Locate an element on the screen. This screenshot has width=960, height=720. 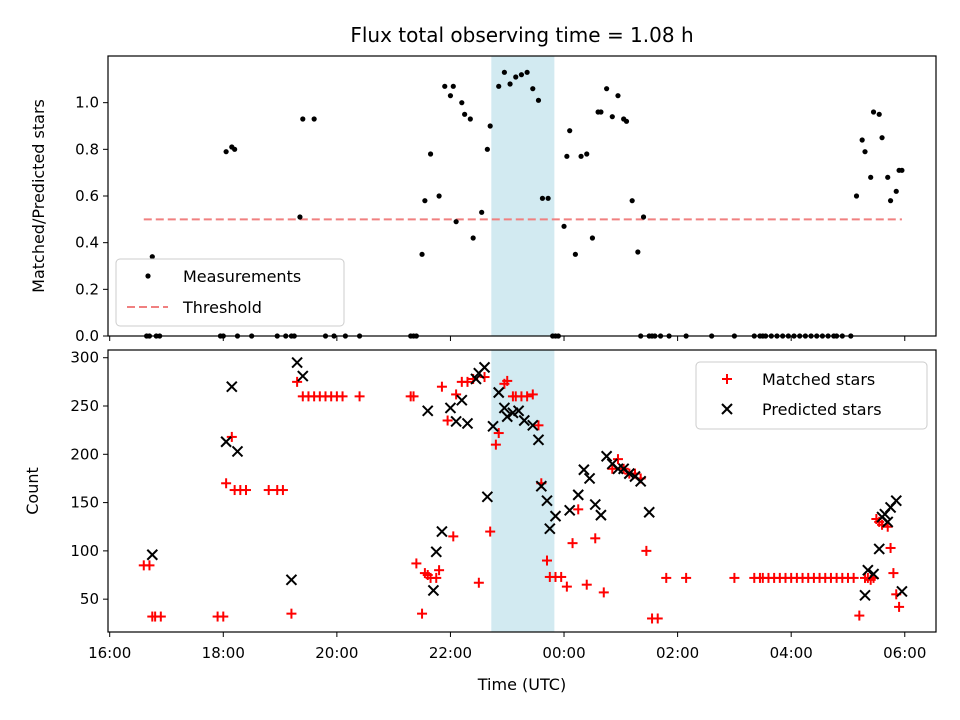
bottom-legend: Matched stars Predicted stars is located at coordinates (811, 395).